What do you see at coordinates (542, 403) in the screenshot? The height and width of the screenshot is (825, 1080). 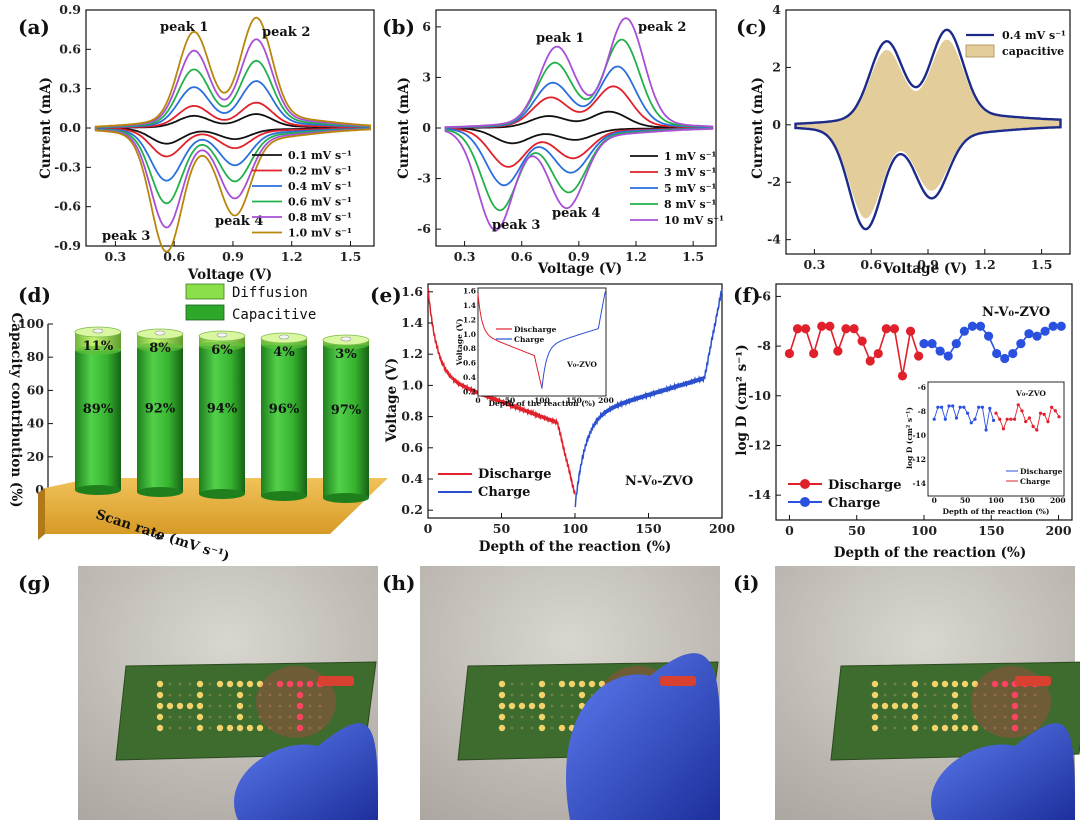 I see `inset-xlabel-e: Depth of the reaction (%)` at bounding box center [542, 403].